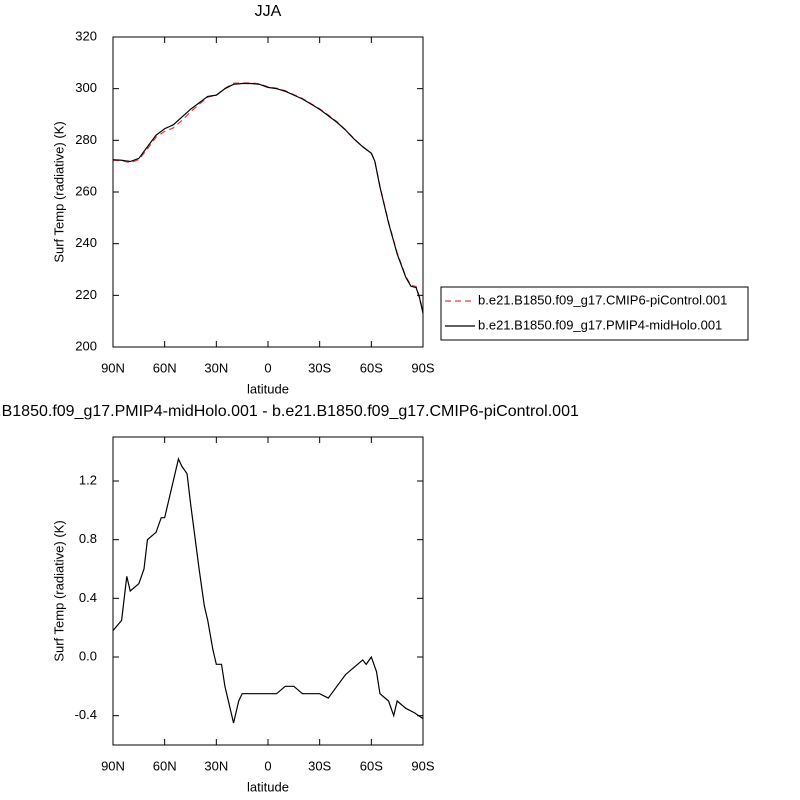 Image resolution: width=800 pixels, height=800 pixels. Describe the element at coordinates (88, 655) in the screenshot. I see `y-tick-label: 0.0` at that location.